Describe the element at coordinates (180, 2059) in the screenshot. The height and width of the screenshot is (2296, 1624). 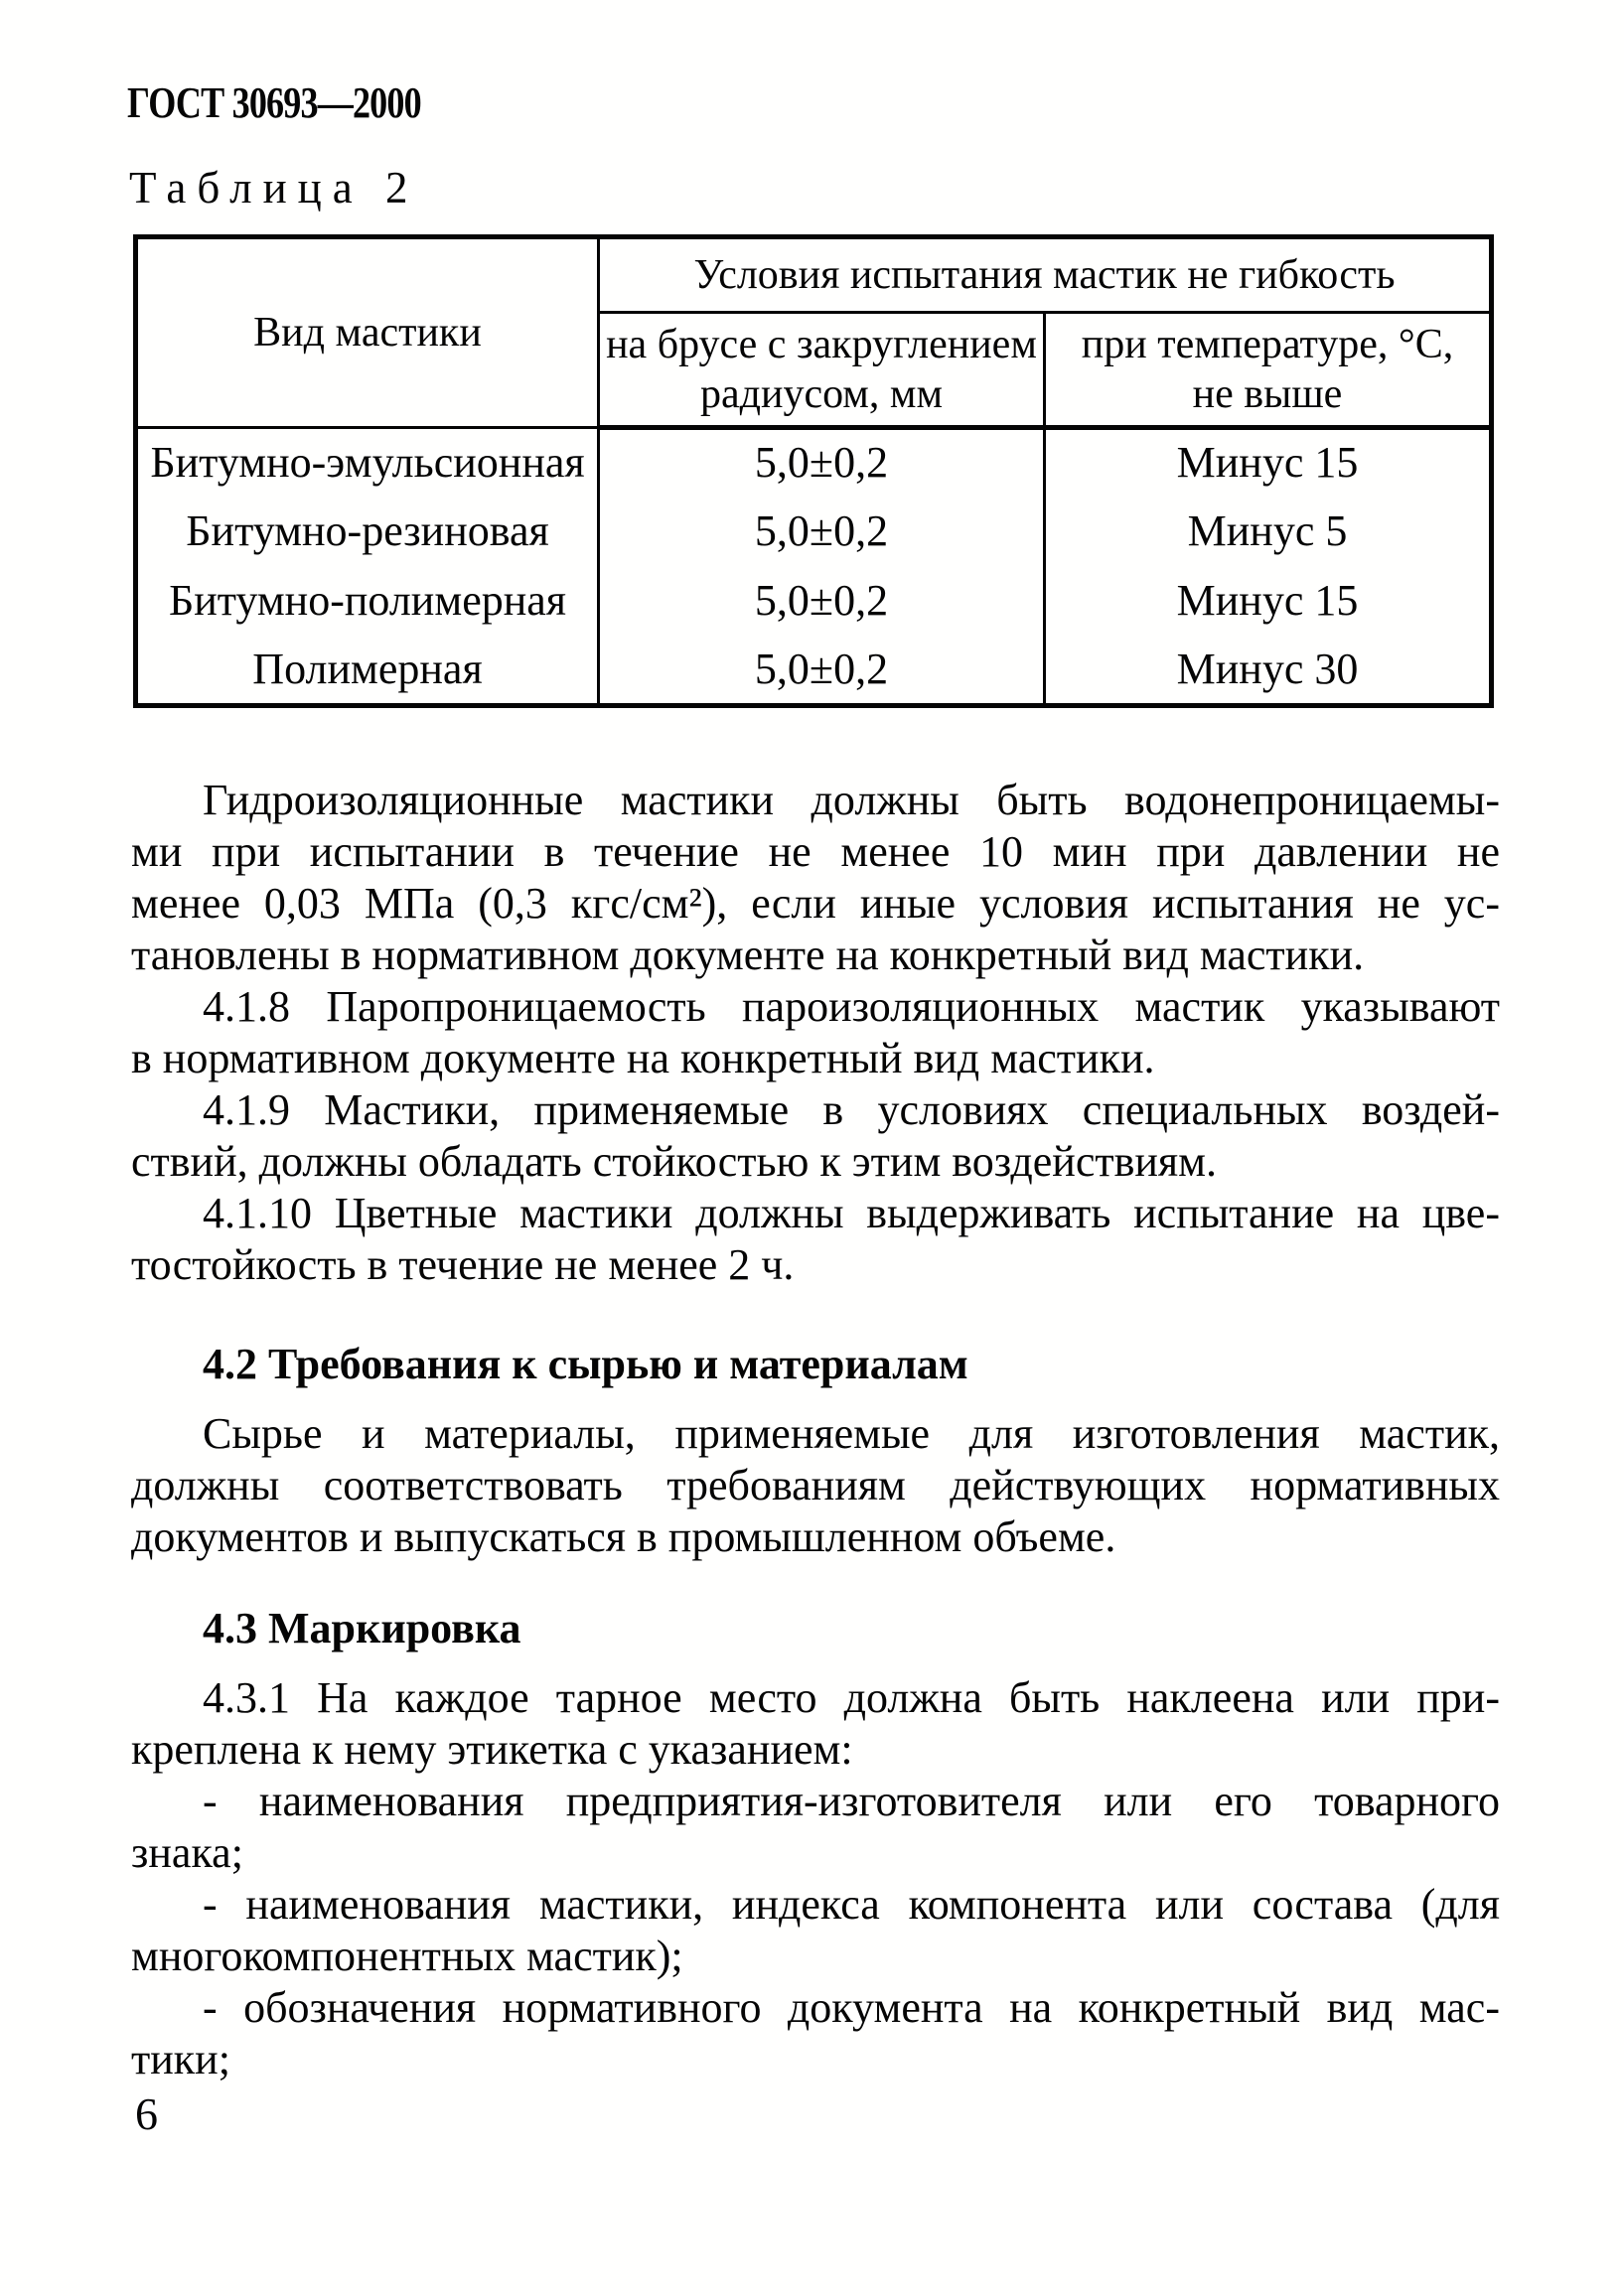
I see `text-line: тики;` at that location.